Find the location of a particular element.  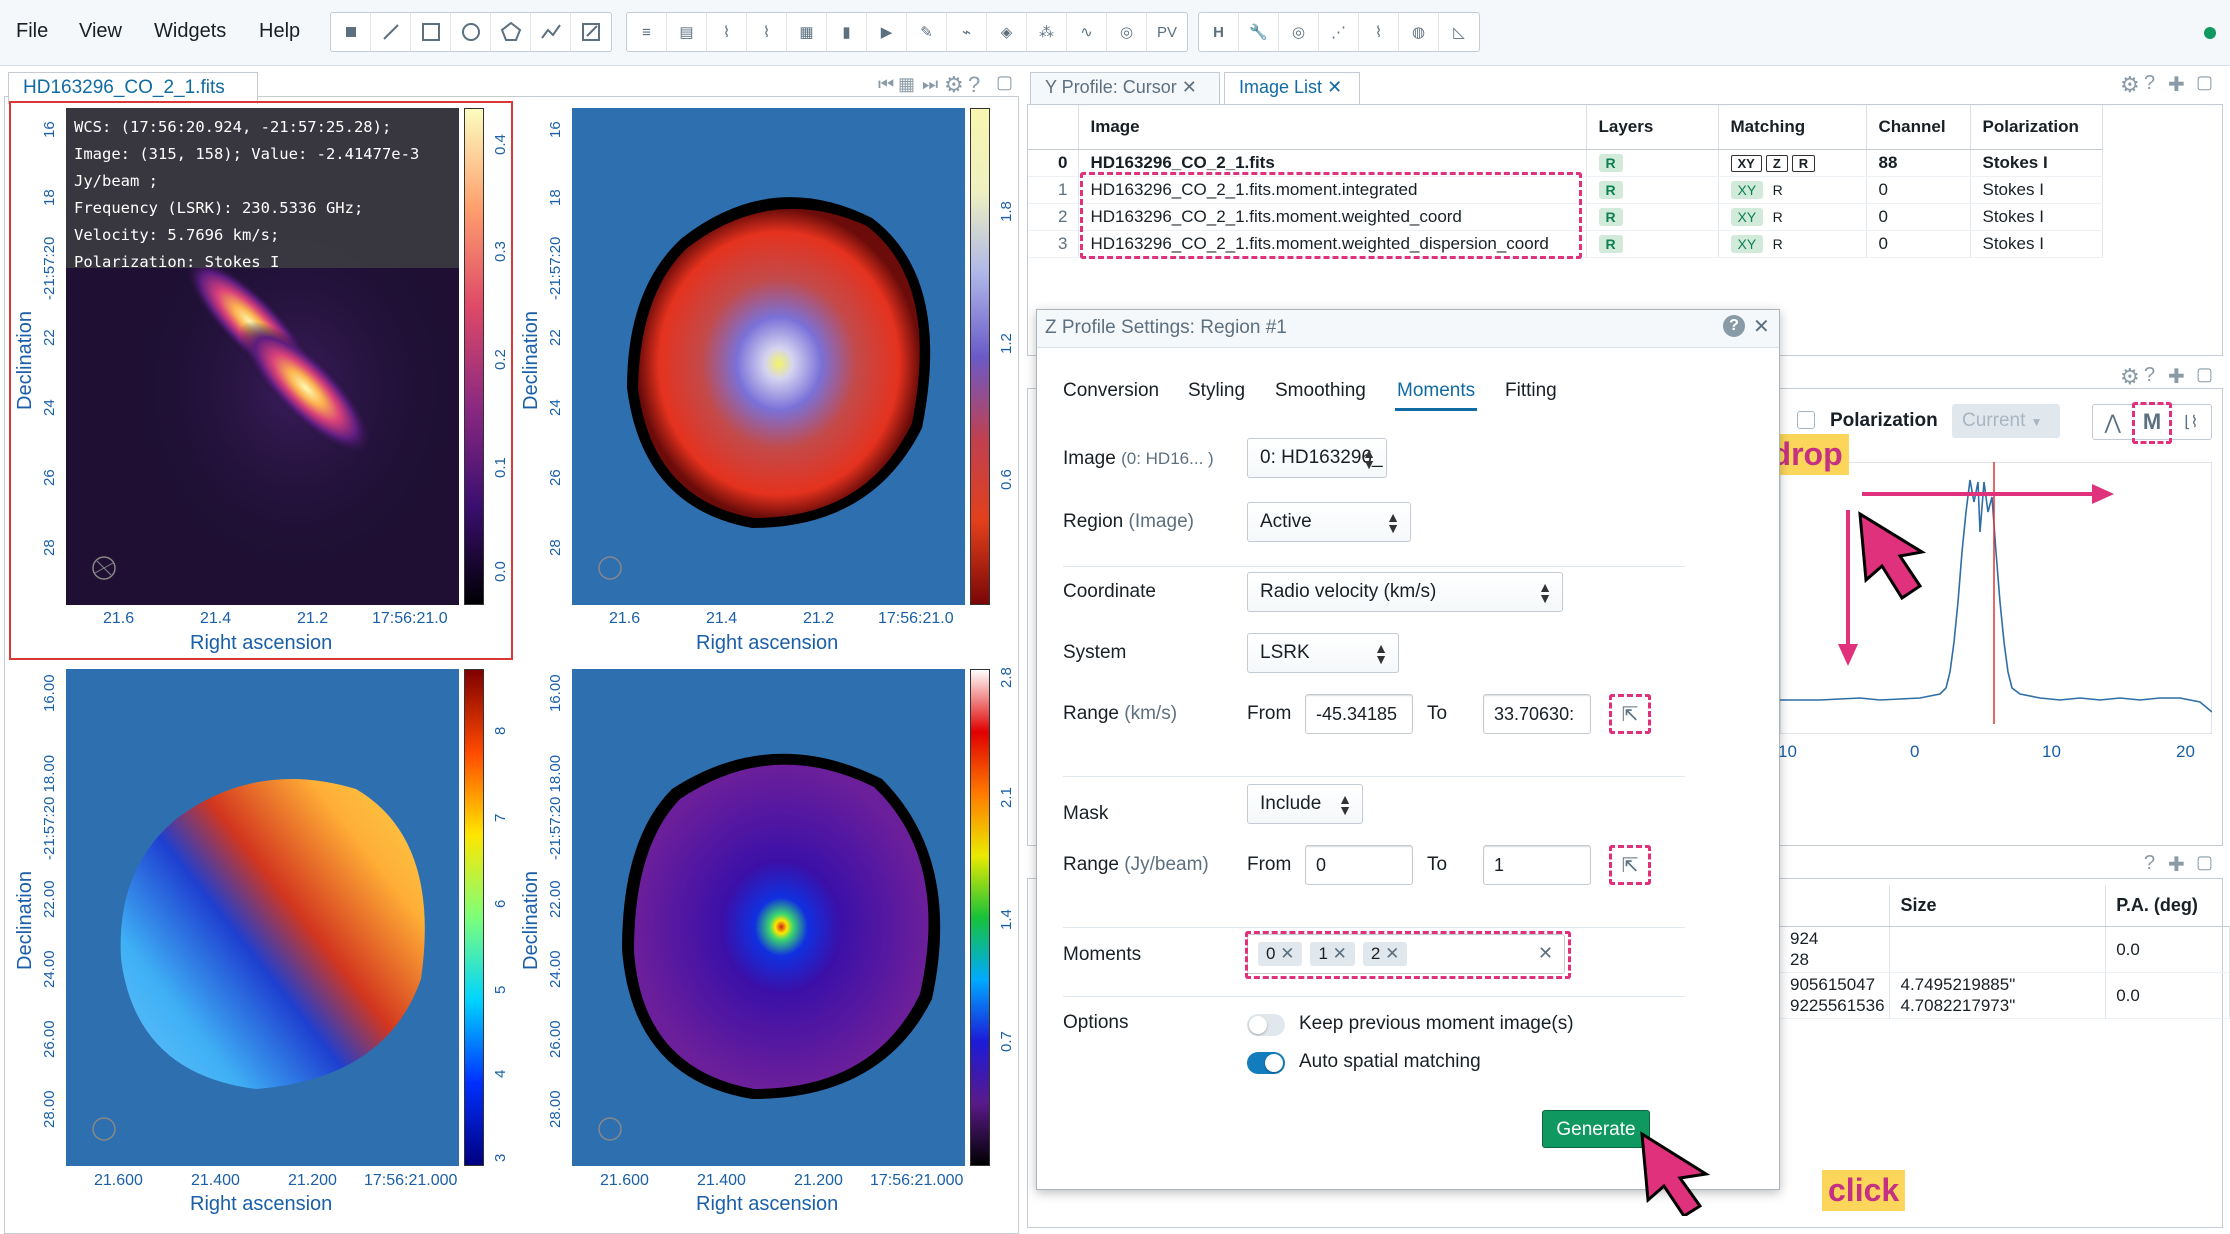

region-select: Active ▲ ▼ is located at coordinates (1329, 522).